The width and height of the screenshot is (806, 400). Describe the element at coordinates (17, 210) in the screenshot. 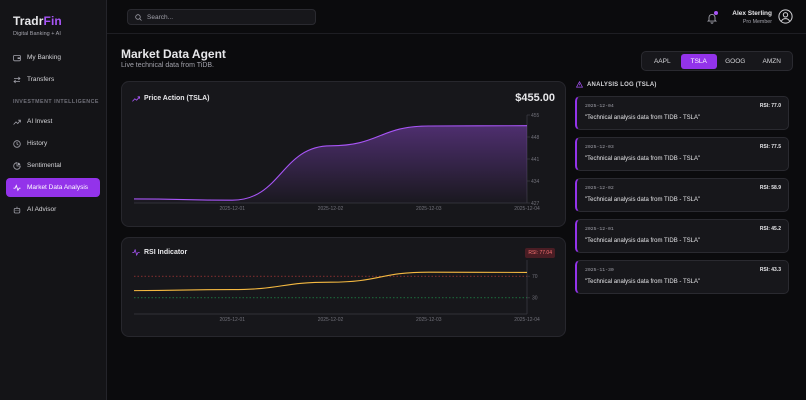

I see `robot-icon` at that location.